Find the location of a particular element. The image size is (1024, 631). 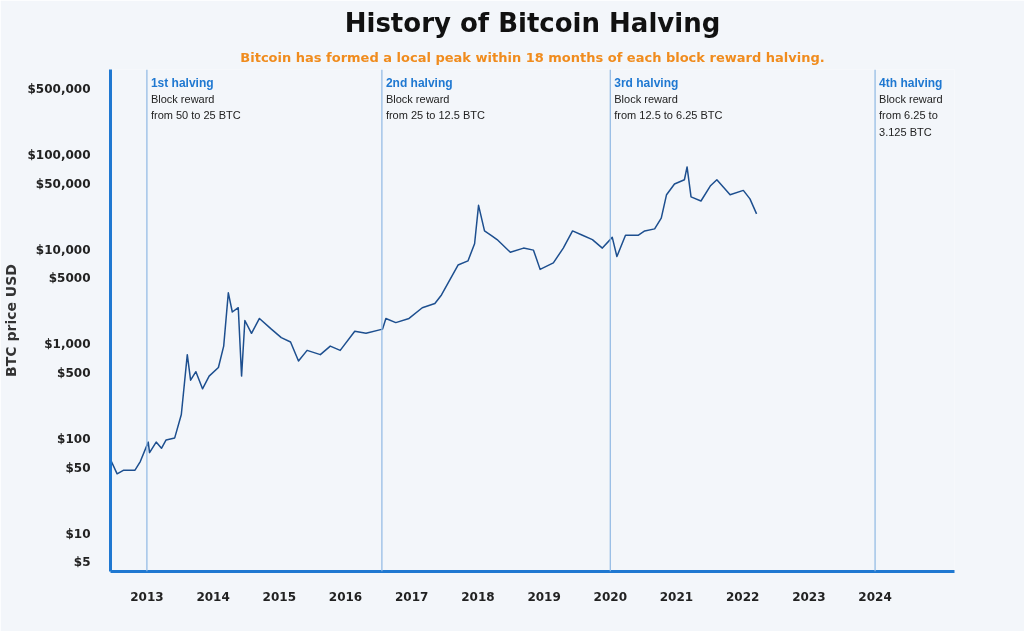

y-tick-label: $10 is located at coordinates (78, 533).